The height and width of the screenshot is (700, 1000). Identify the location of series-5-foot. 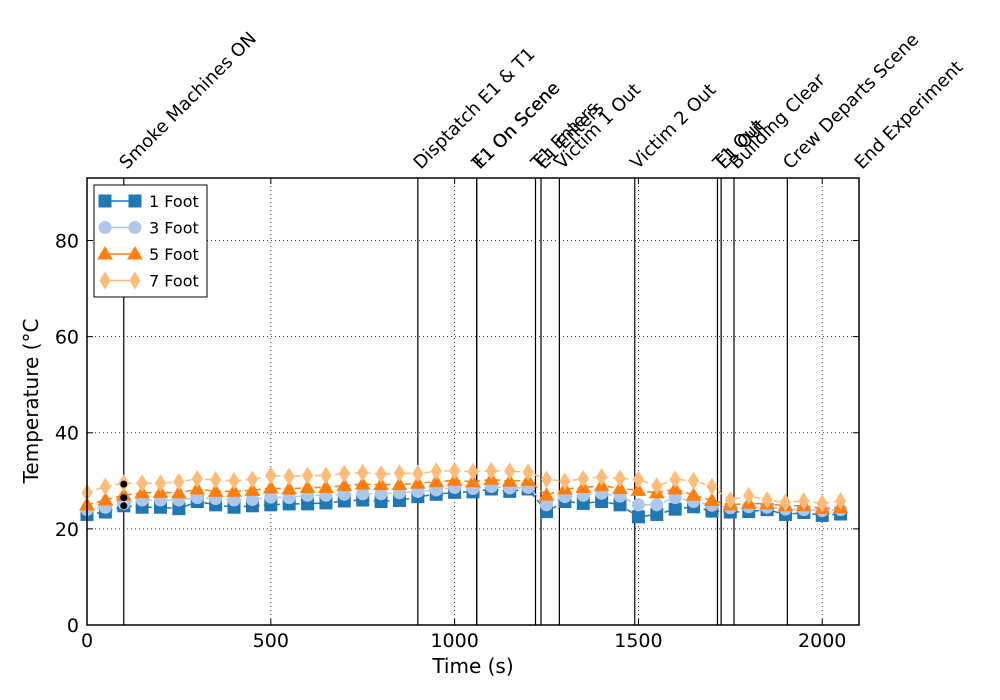
(464, 493).